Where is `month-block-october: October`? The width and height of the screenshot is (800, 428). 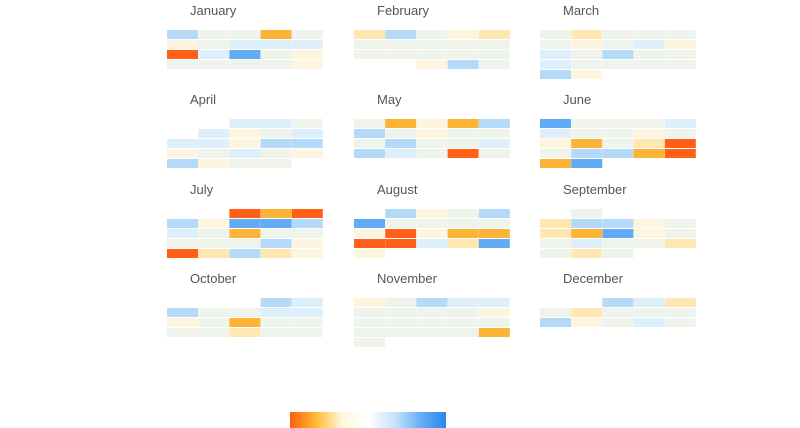 month-block-october: October is located at coordinates (245, 304).